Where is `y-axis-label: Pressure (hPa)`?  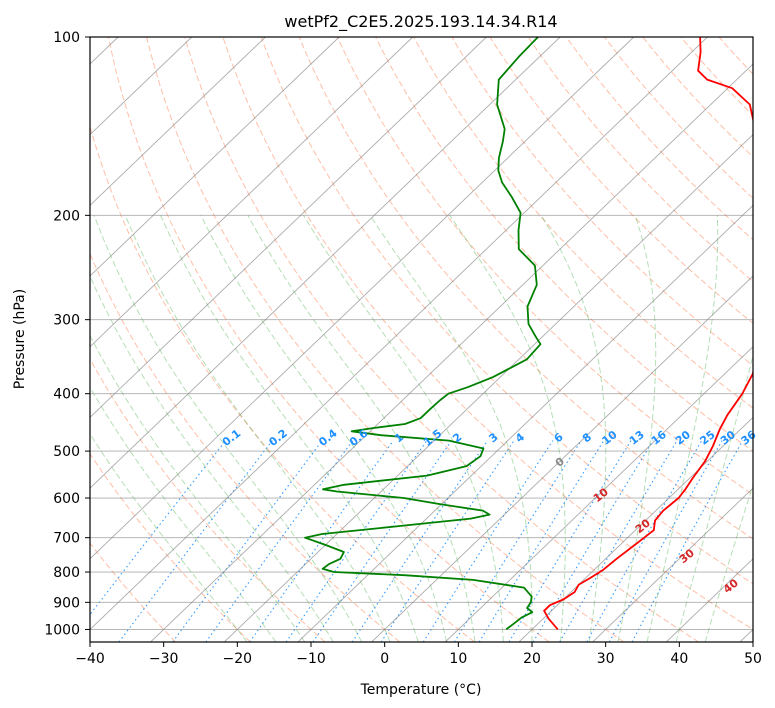
y-axis-label: Pressure (hPa) is located at coordinates (20, 339).